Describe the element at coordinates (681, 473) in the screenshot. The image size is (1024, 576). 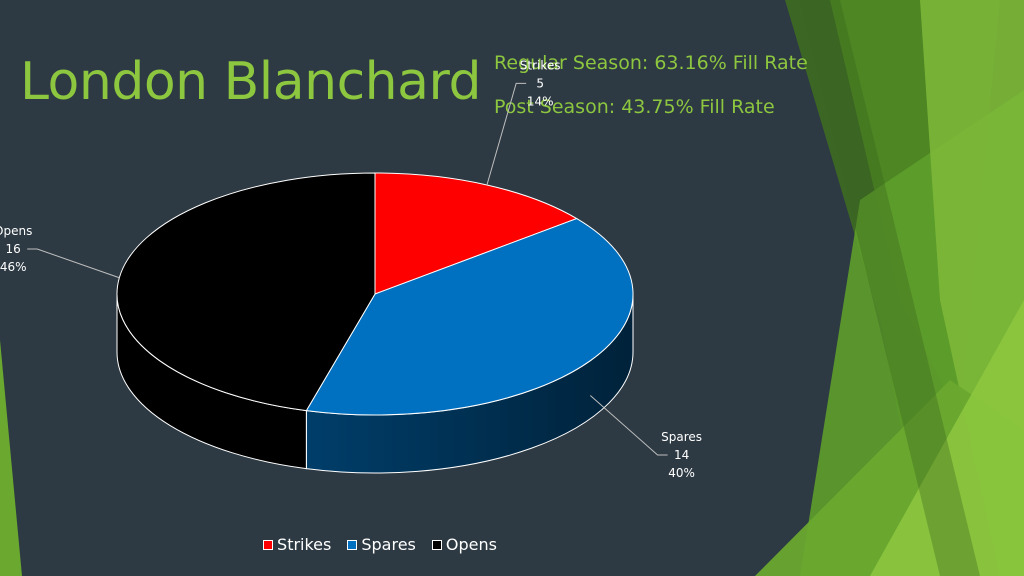
I see `data-label-percent-spares: 40%` at that location.